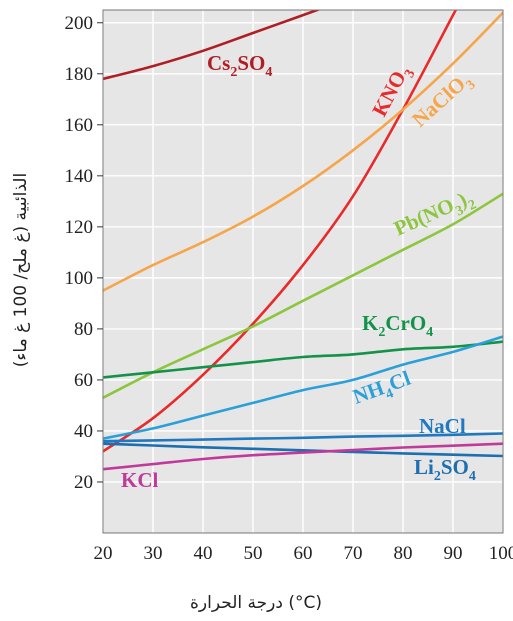 This screenshot has height=621, width=513. Describe the element at coordinates (397, 325) in the screenshot. I see `series-label-k2cro4: K2CrO4` at that location.